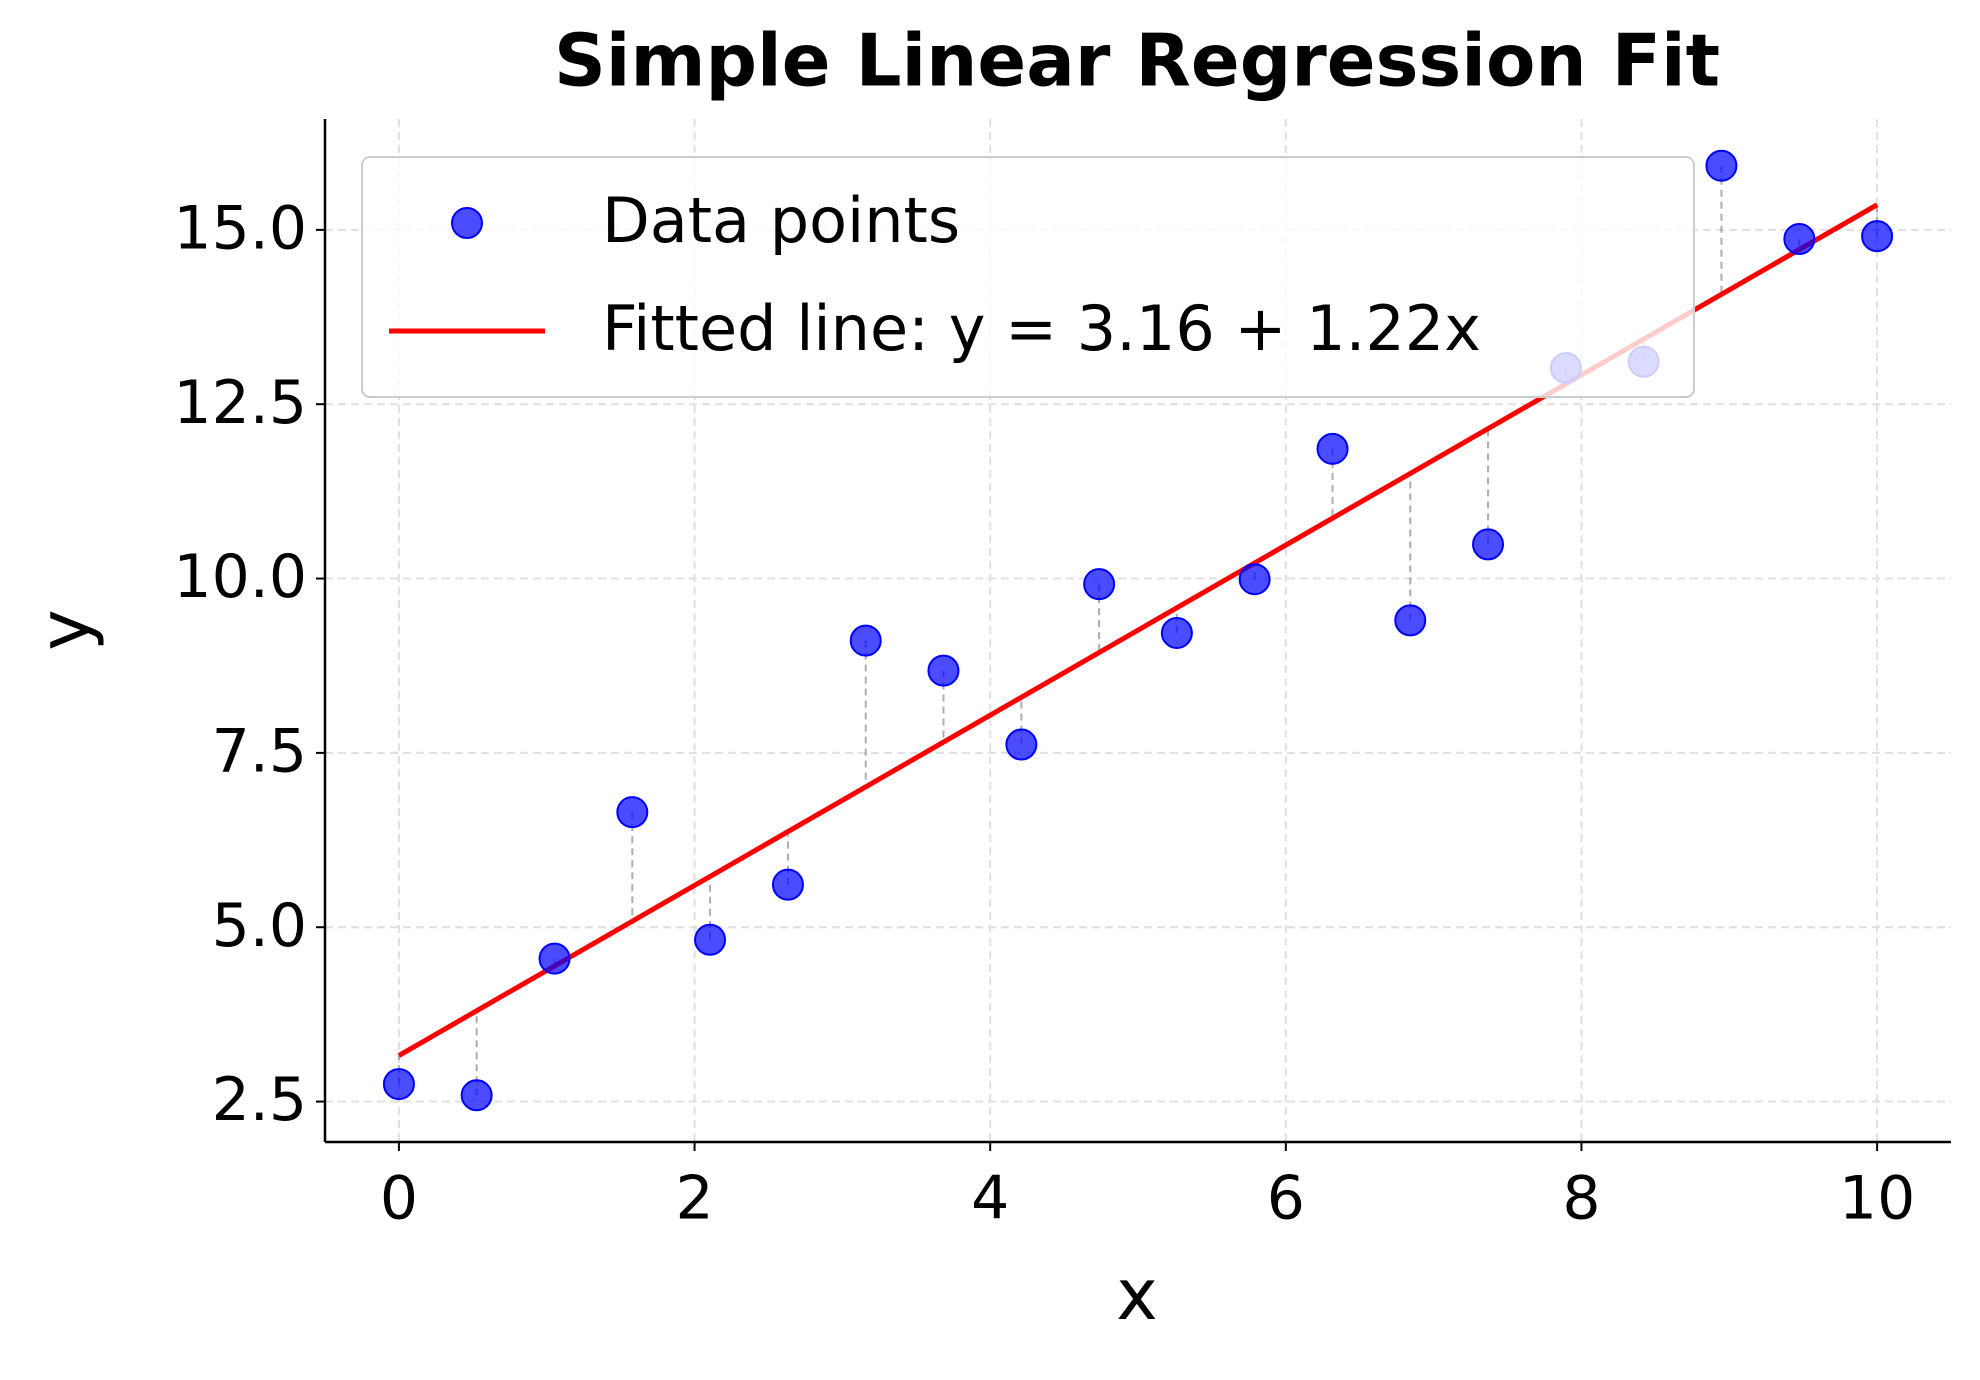 Image resolution: width=1980 pixels, height=1380 pixels. I want to click on y-tick-label: 10.0, so click(240, 577).